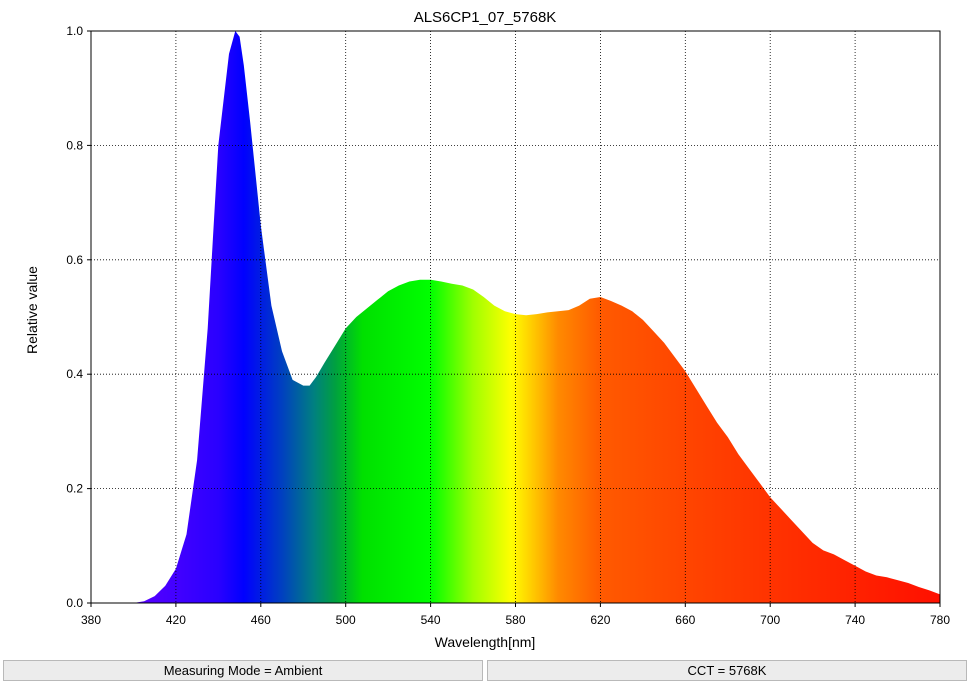 Image resolution: width=970 pixels, height=683 pixels. What do you see at coordinates (74, 374) in the screenshot?
I see `y-tick-label: 0.4` at bounding box center [74, 374].